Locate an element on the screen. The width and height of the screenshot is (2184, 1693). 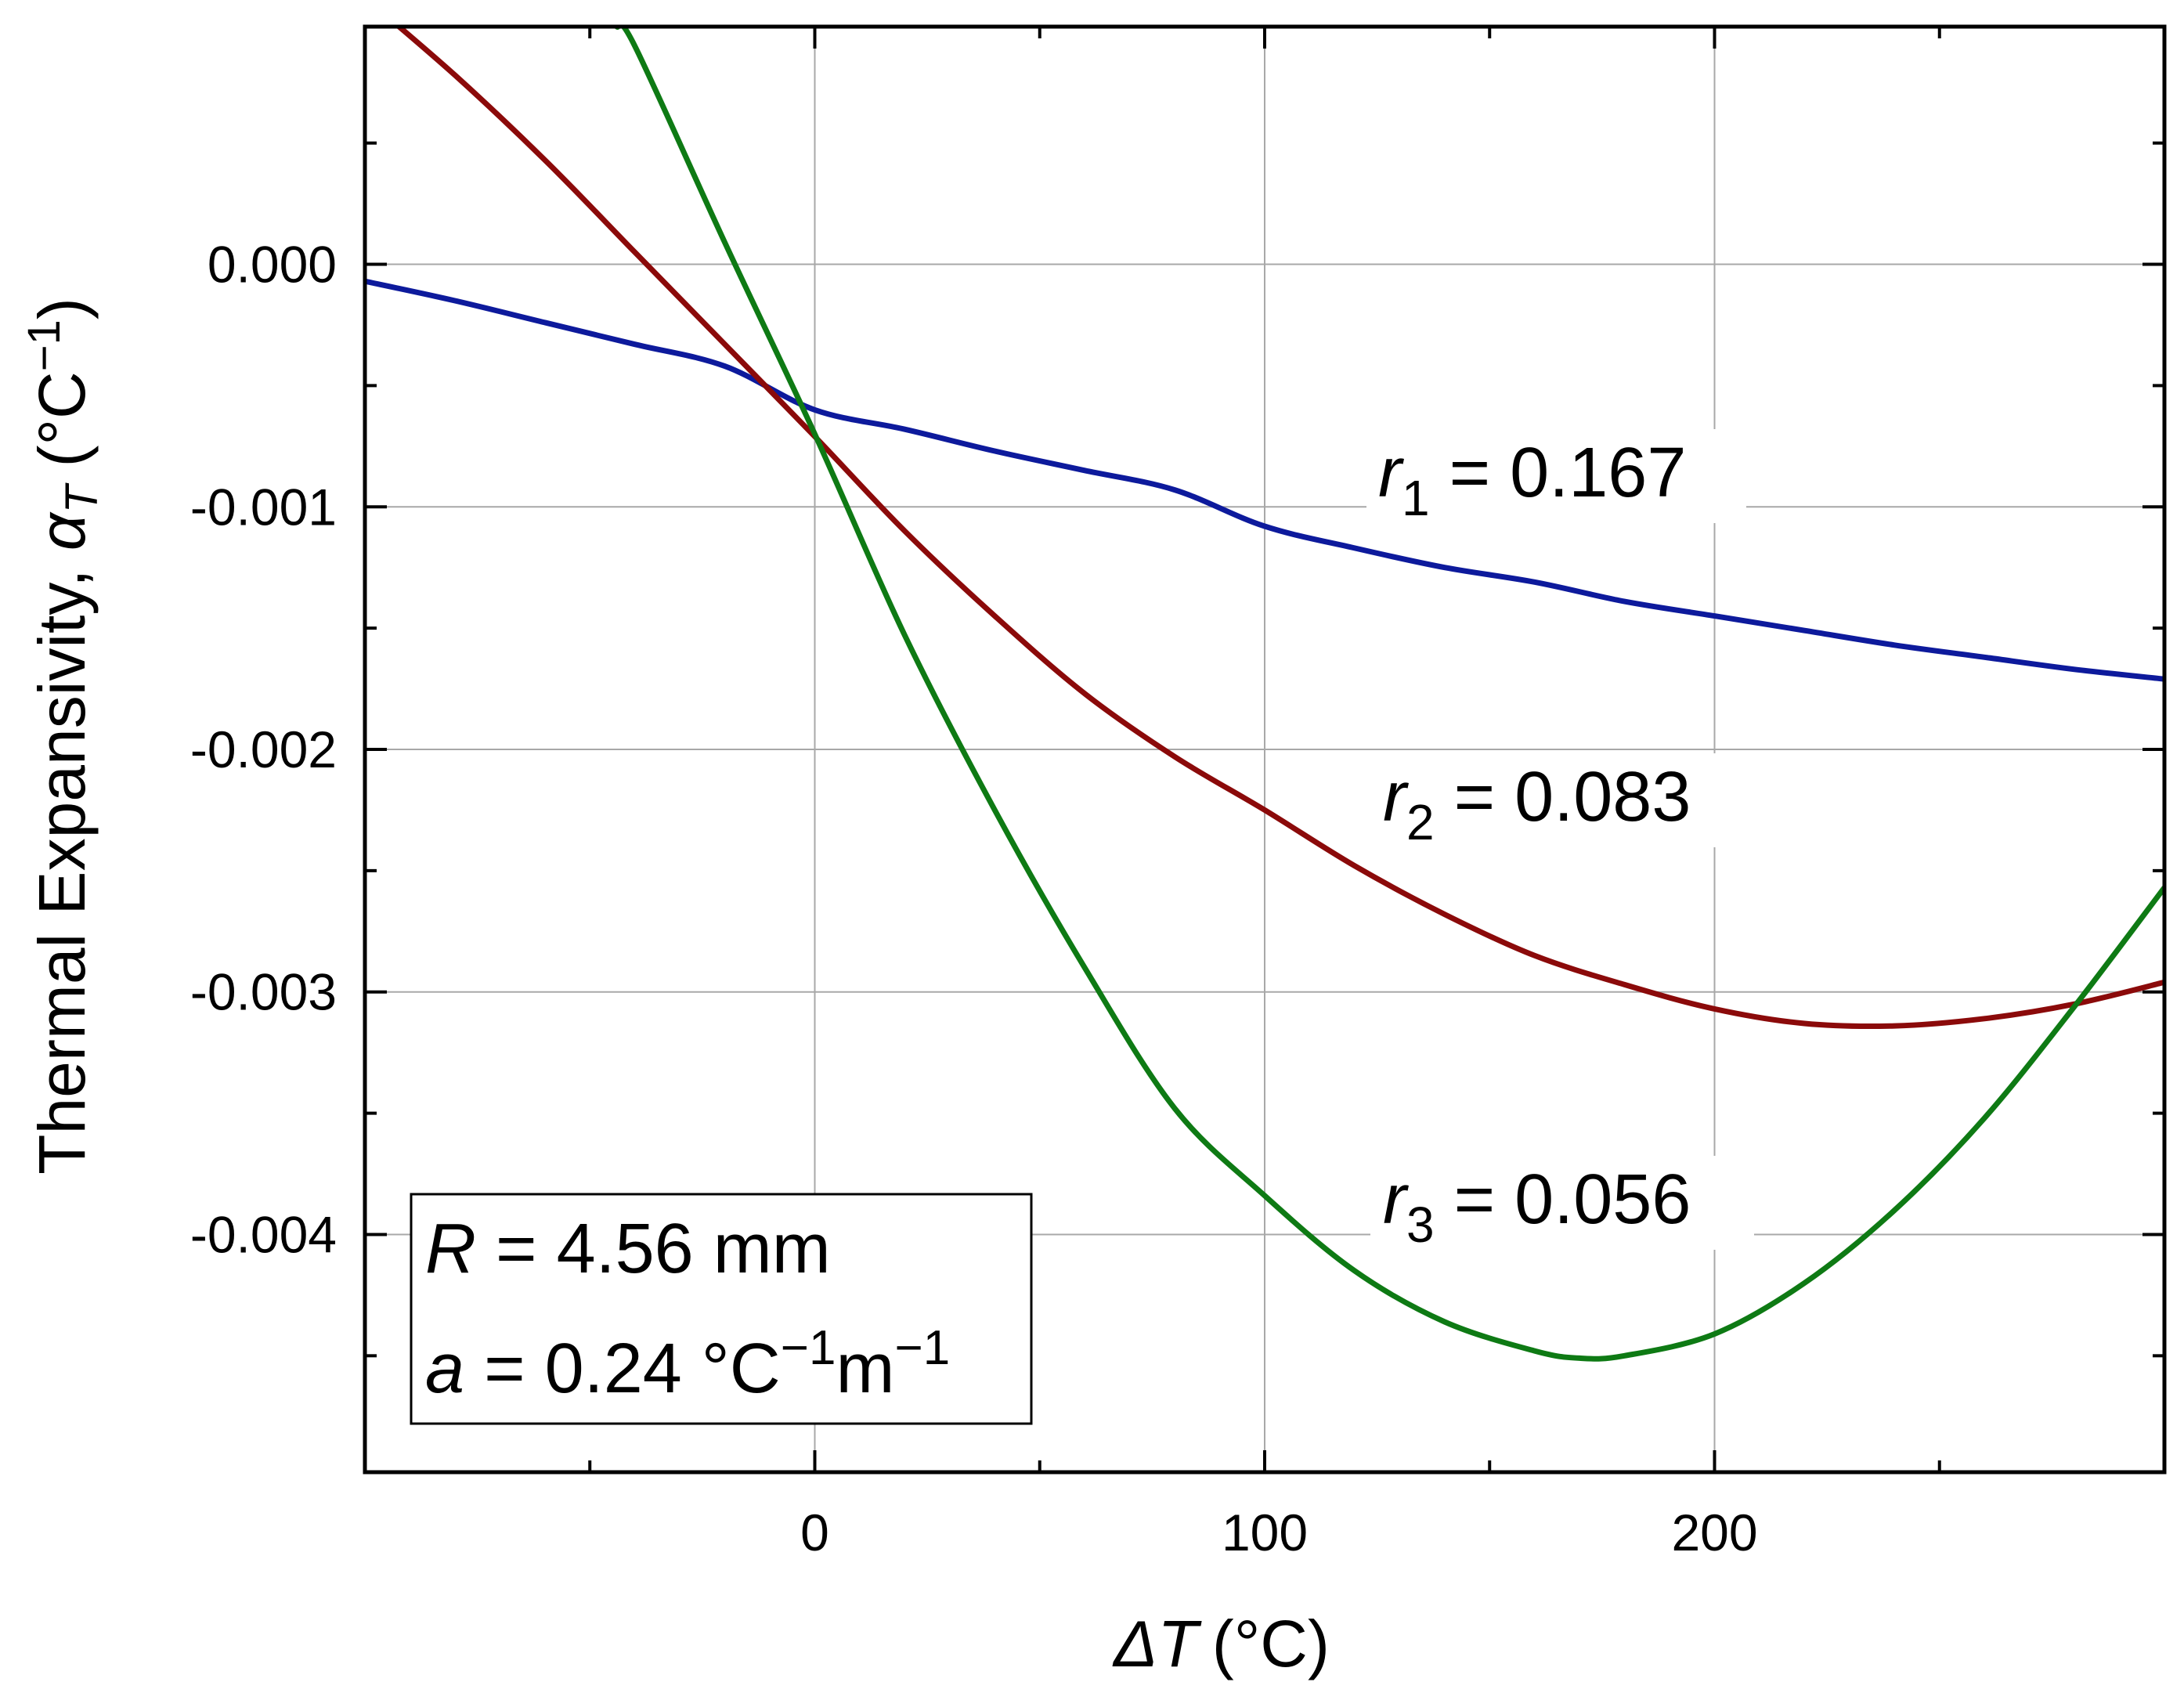
curve-label-r2-subscript: 2 is located at coordinates (1420, 822).